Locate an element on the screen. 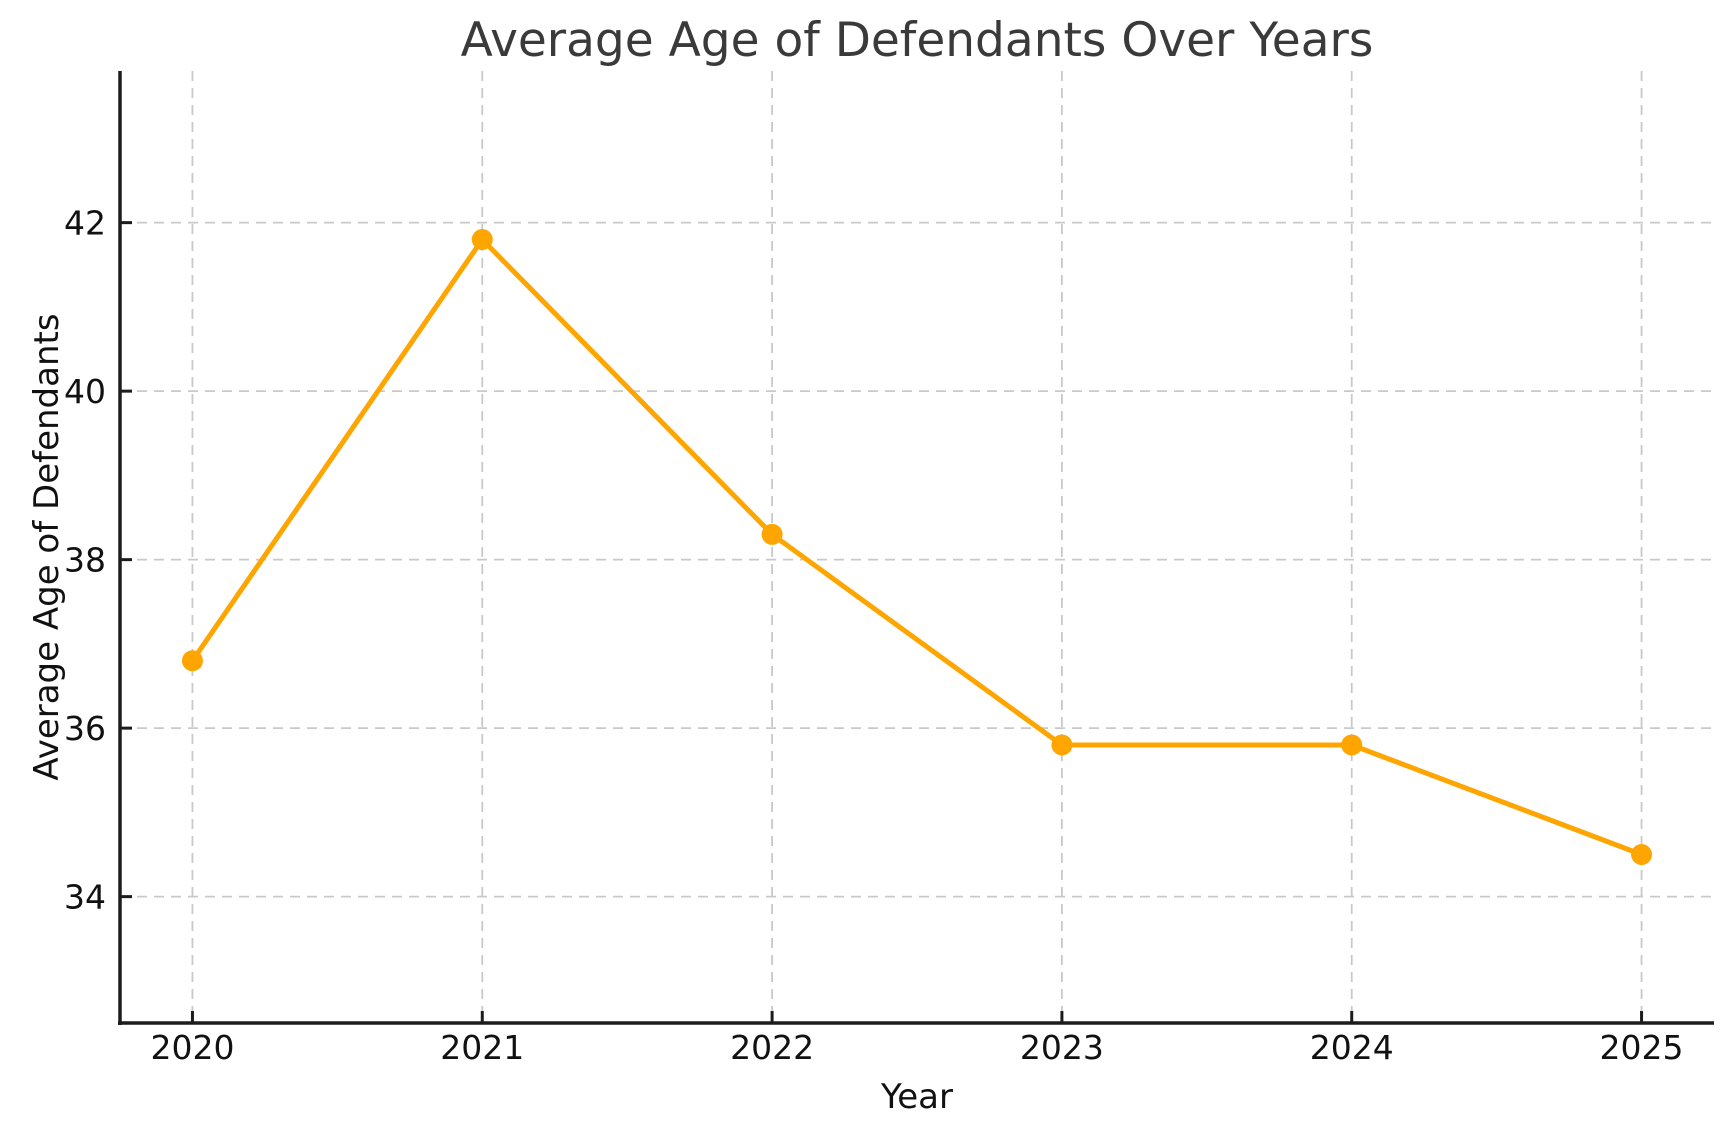  y-tick-label: 40 is located at coordinates (85, 391).